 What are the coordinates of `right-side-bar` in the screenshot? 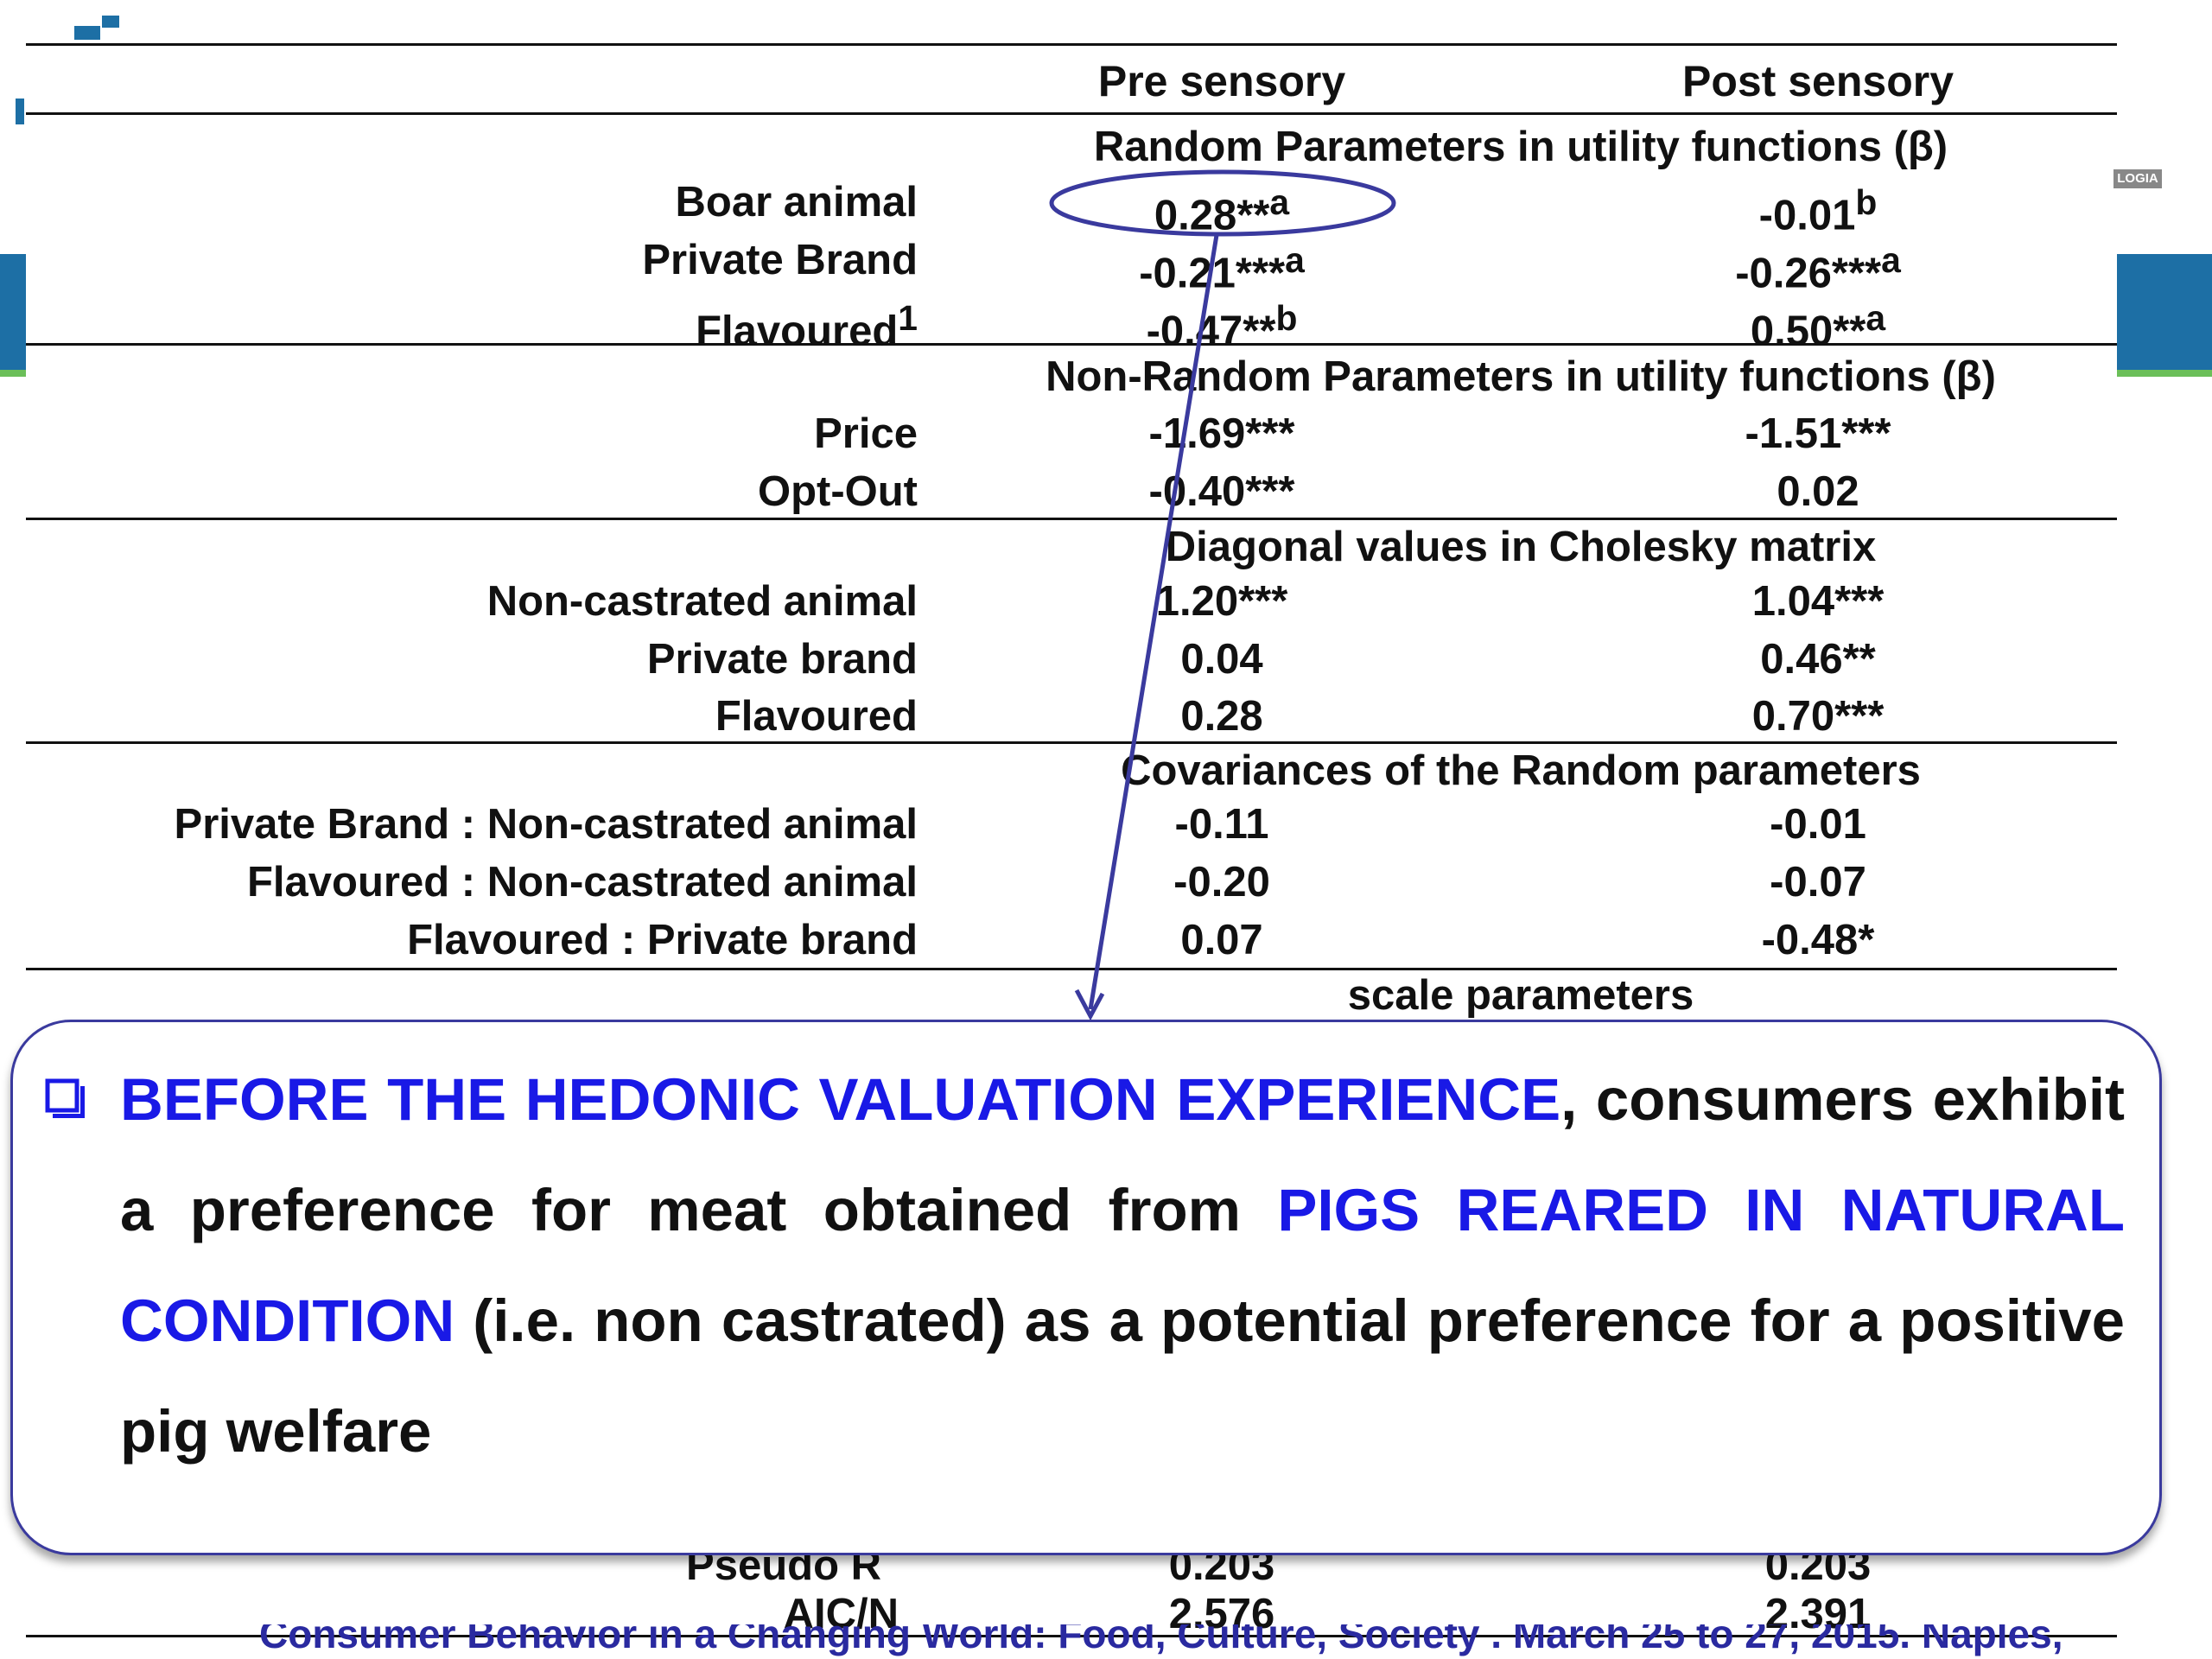 It's located at (2164, 314).